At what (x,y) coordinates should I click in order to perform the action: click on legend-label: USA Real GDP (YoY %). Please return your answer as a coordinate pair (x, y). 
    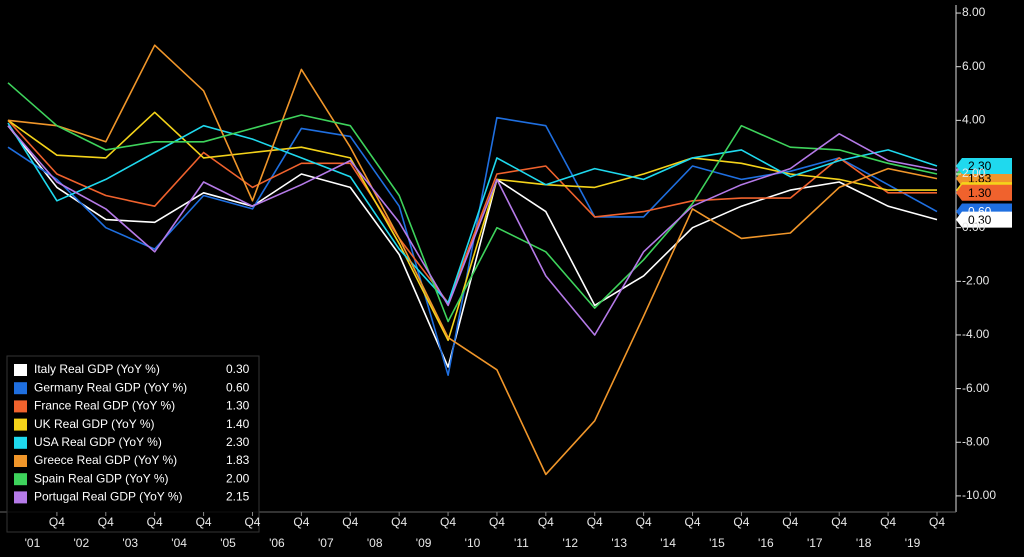
    Looking at the image, I should click on (98, 442).